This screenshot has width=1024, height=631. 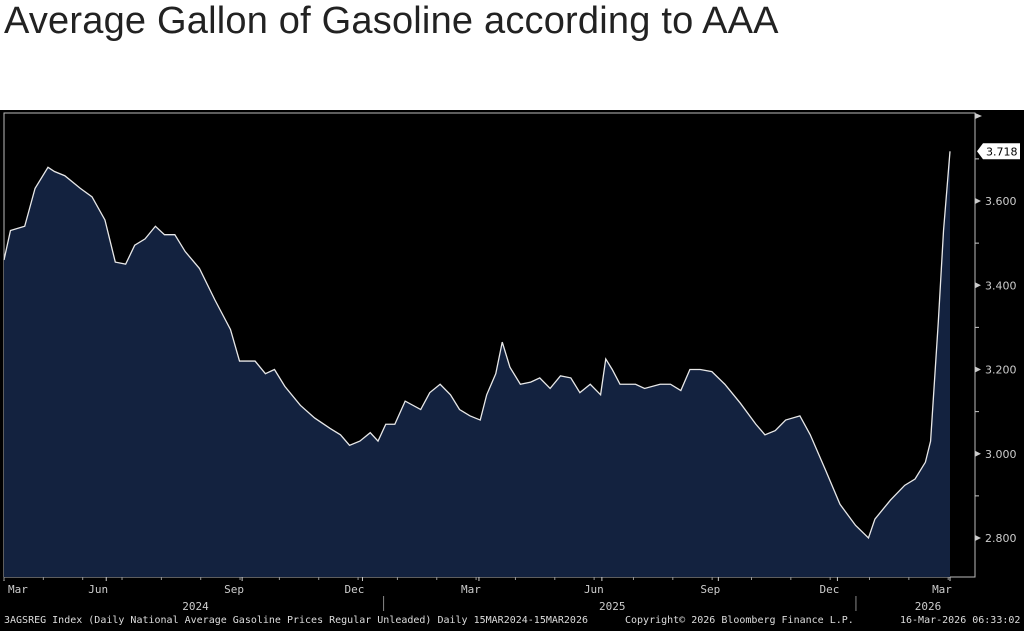 I want to click on y-tick-label: 3.000, so click(x=1001, y=454).